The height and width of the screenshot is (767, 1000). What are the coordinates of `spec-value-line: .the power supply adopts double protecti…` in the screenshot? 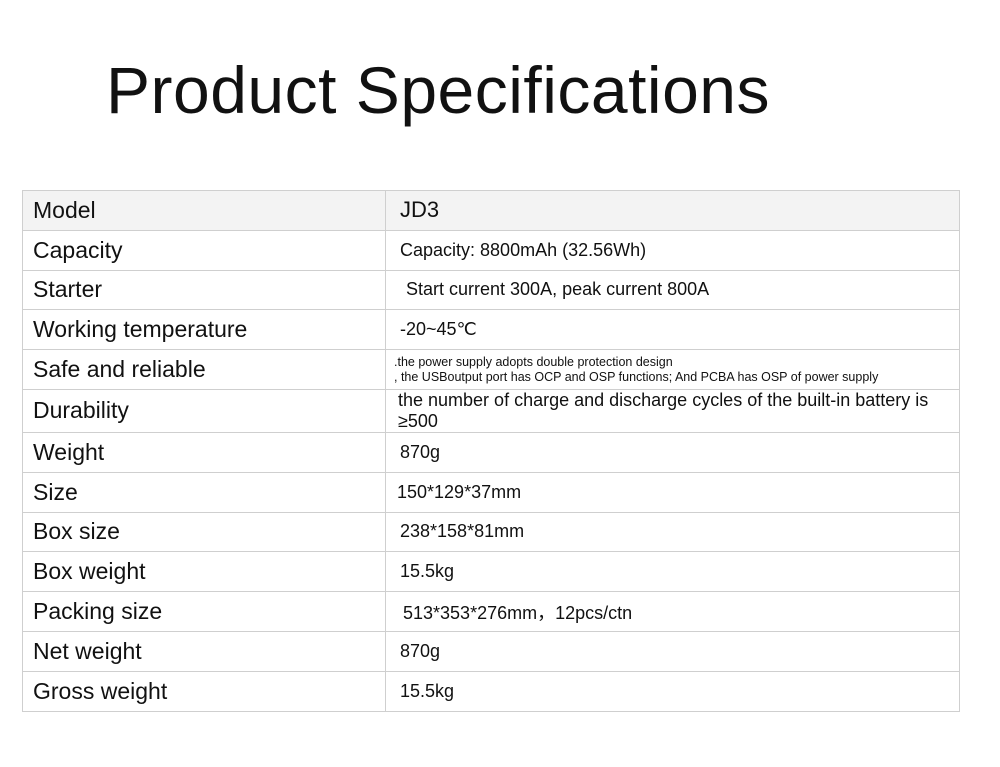 It's located at (533, 361).